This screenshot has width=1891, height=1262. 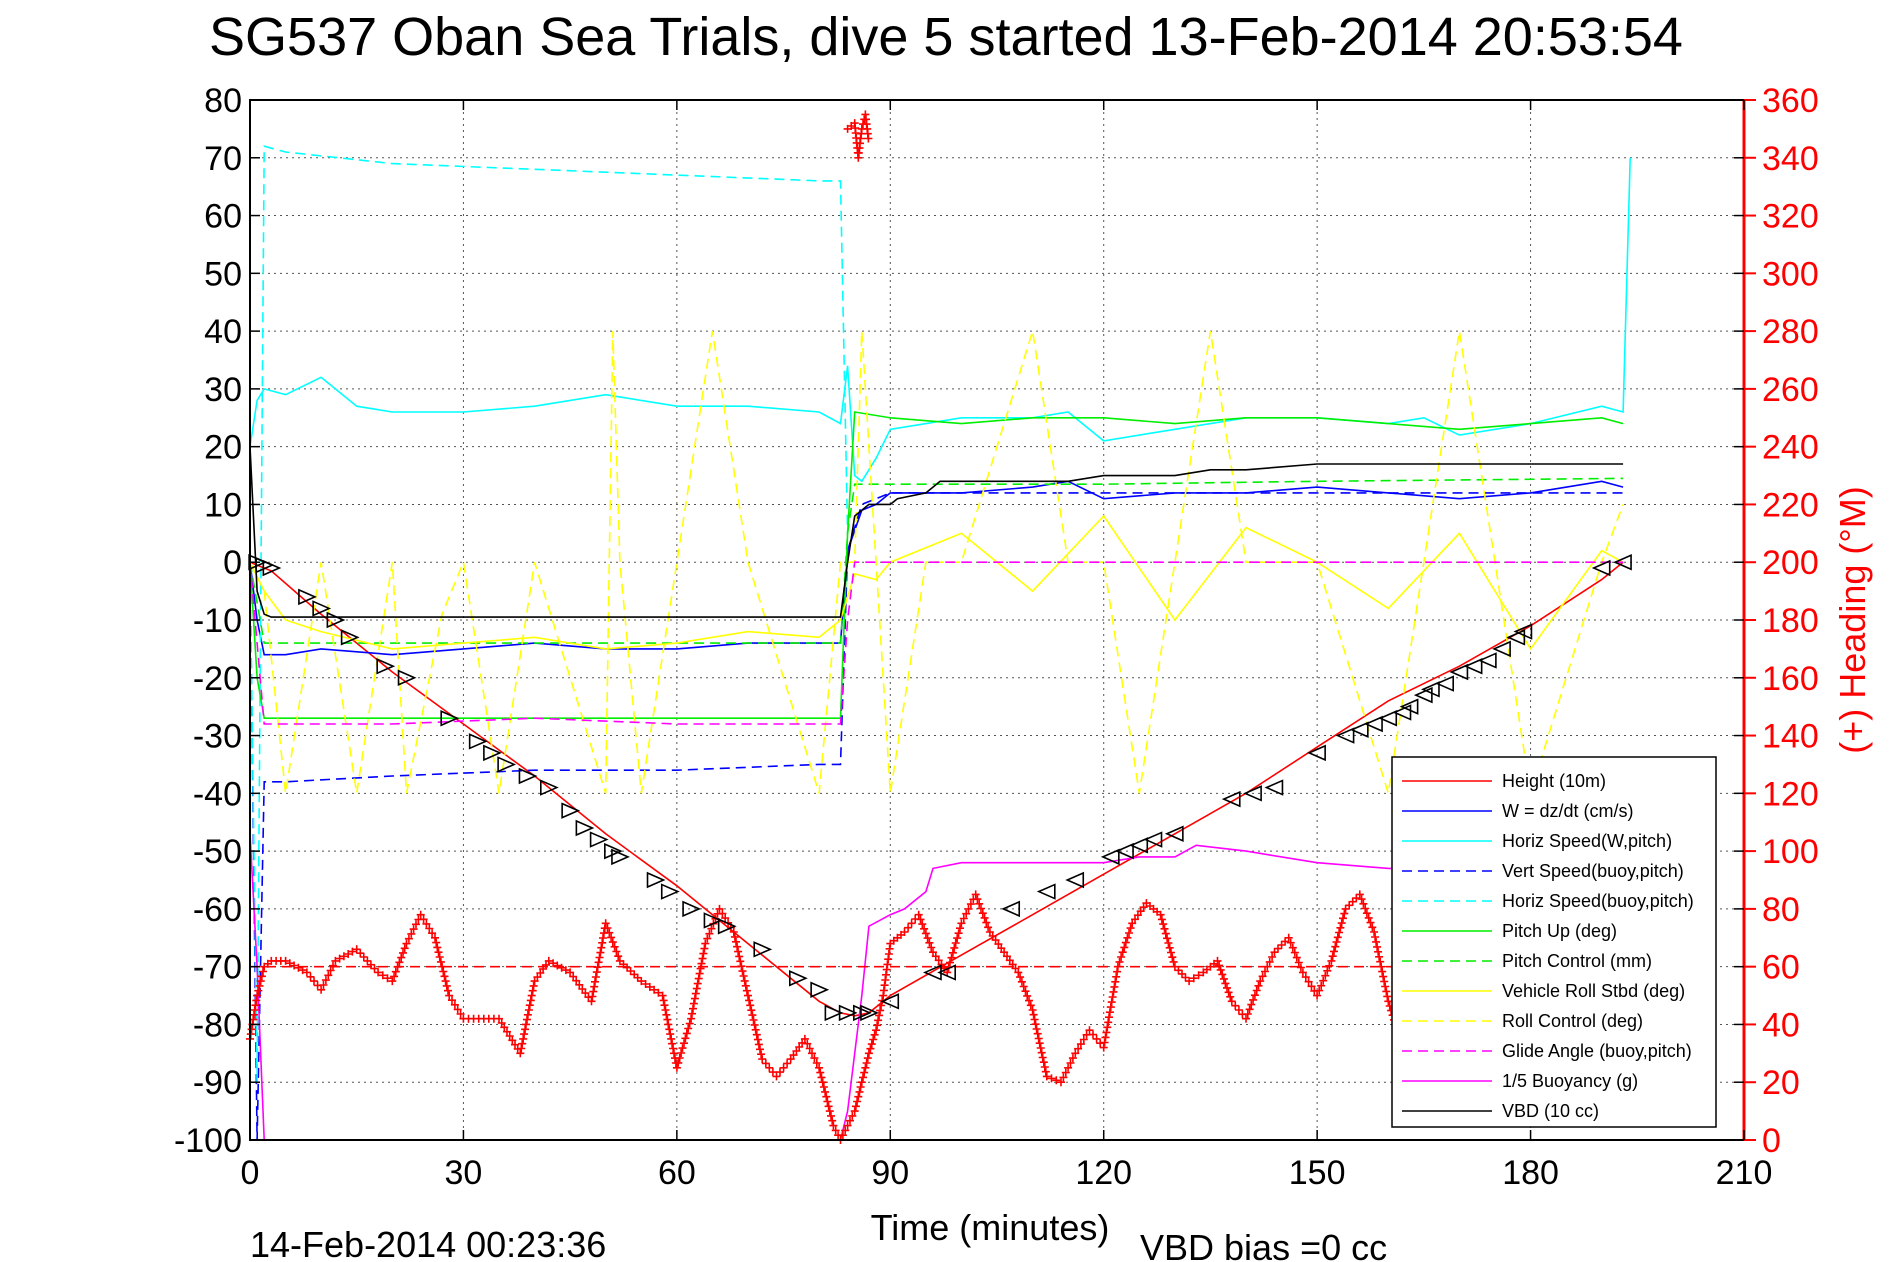 What do you see at coordinates (1790, 274) in the screenshot?
I see `right-tick-label: 300` at bounding box center [1790, 274].